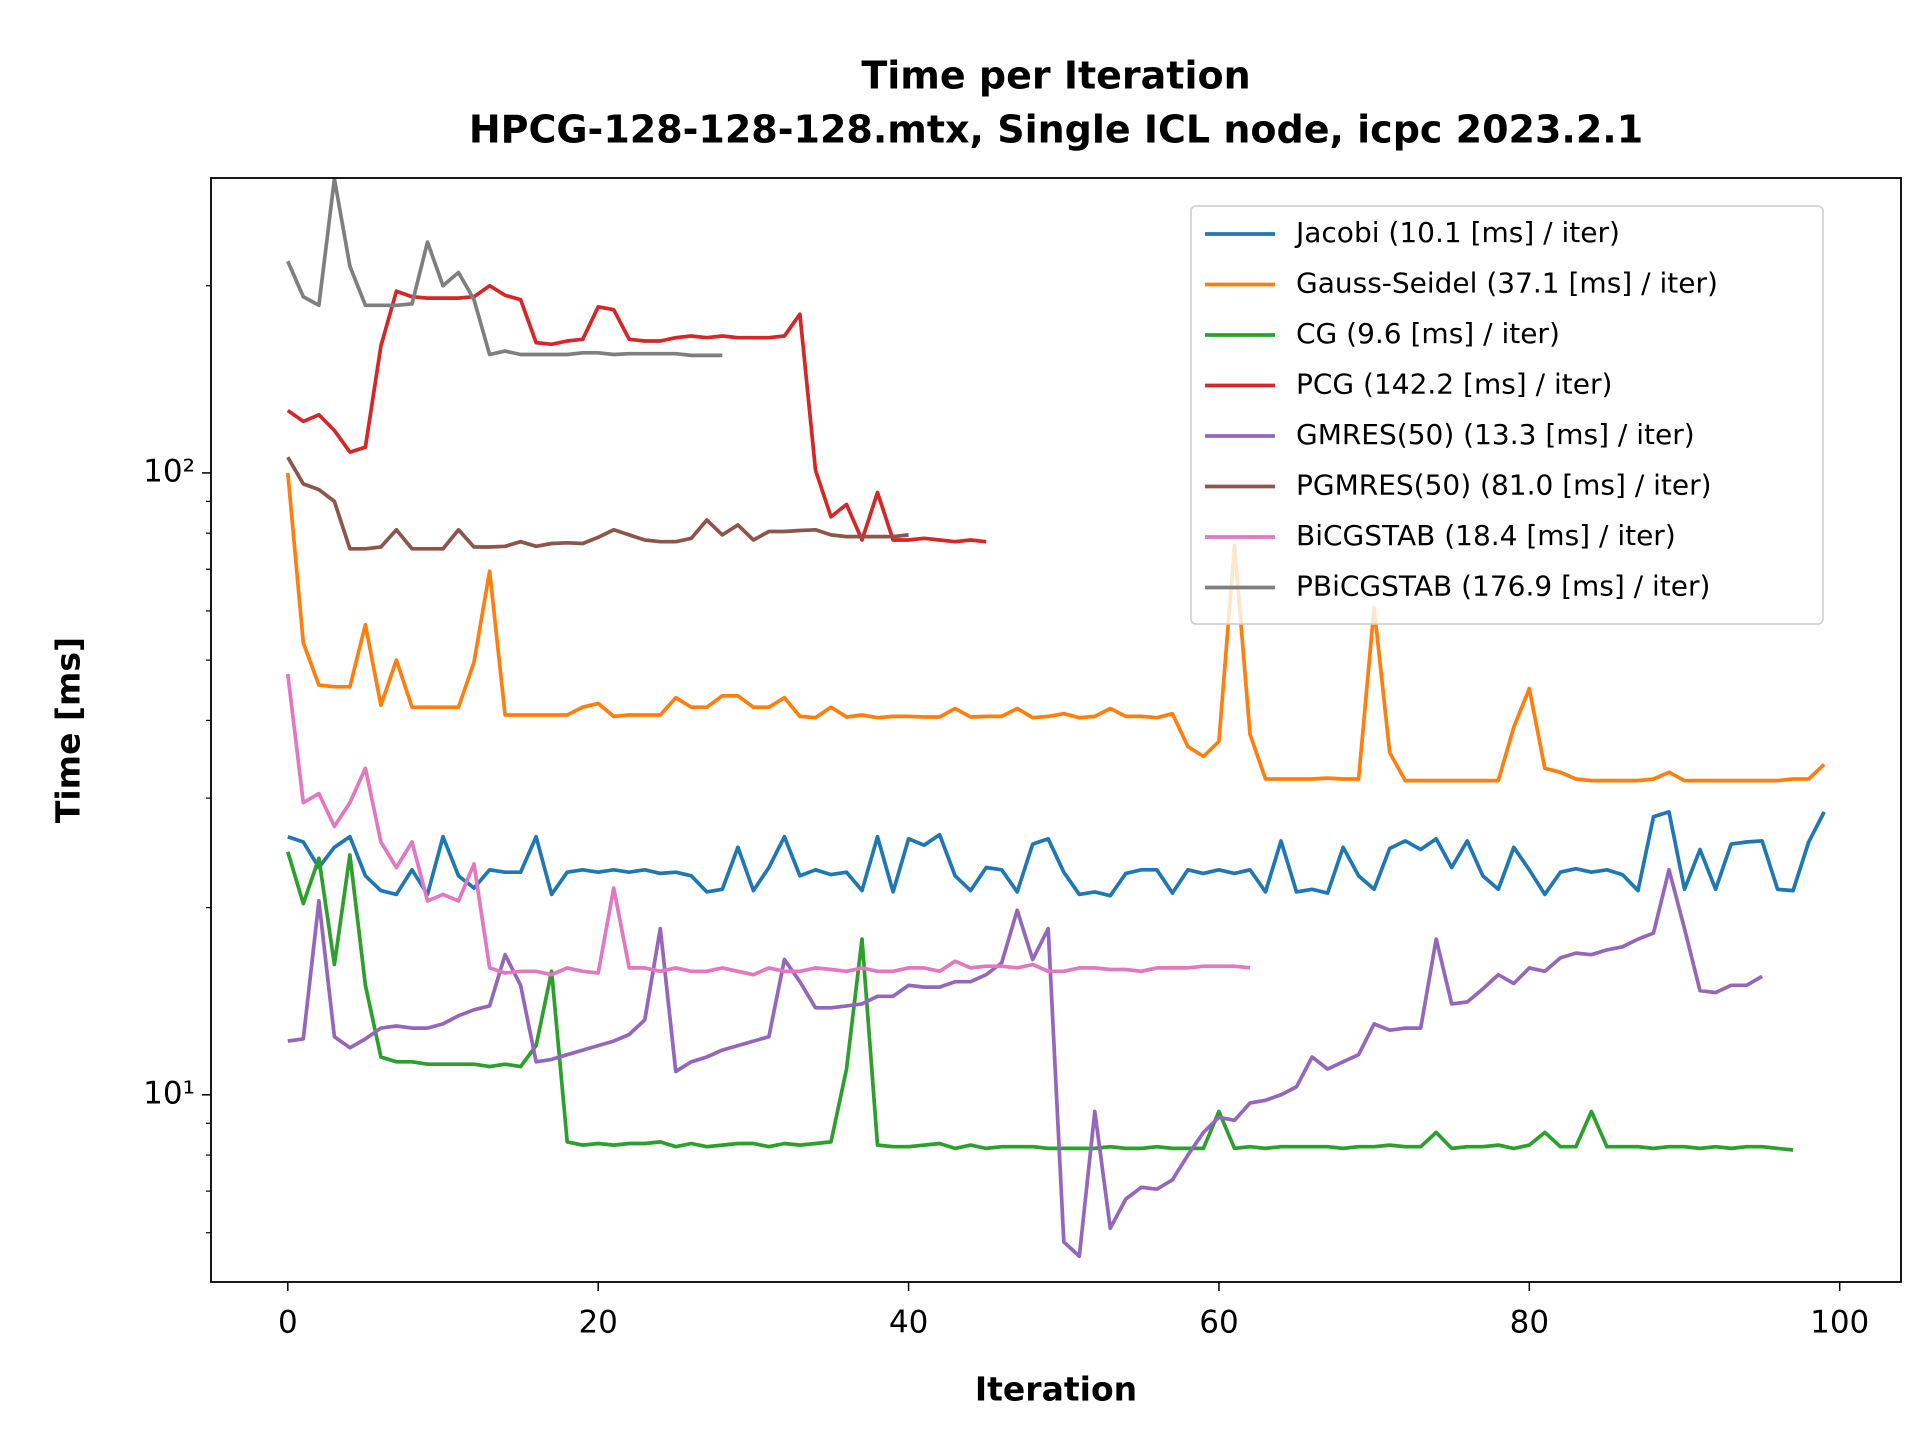 This screenshot has width=1920, height=1440. Describe the element at coordinates (1218, 1323) in the screenshot. I see `x-tick-label: 60` at that location.